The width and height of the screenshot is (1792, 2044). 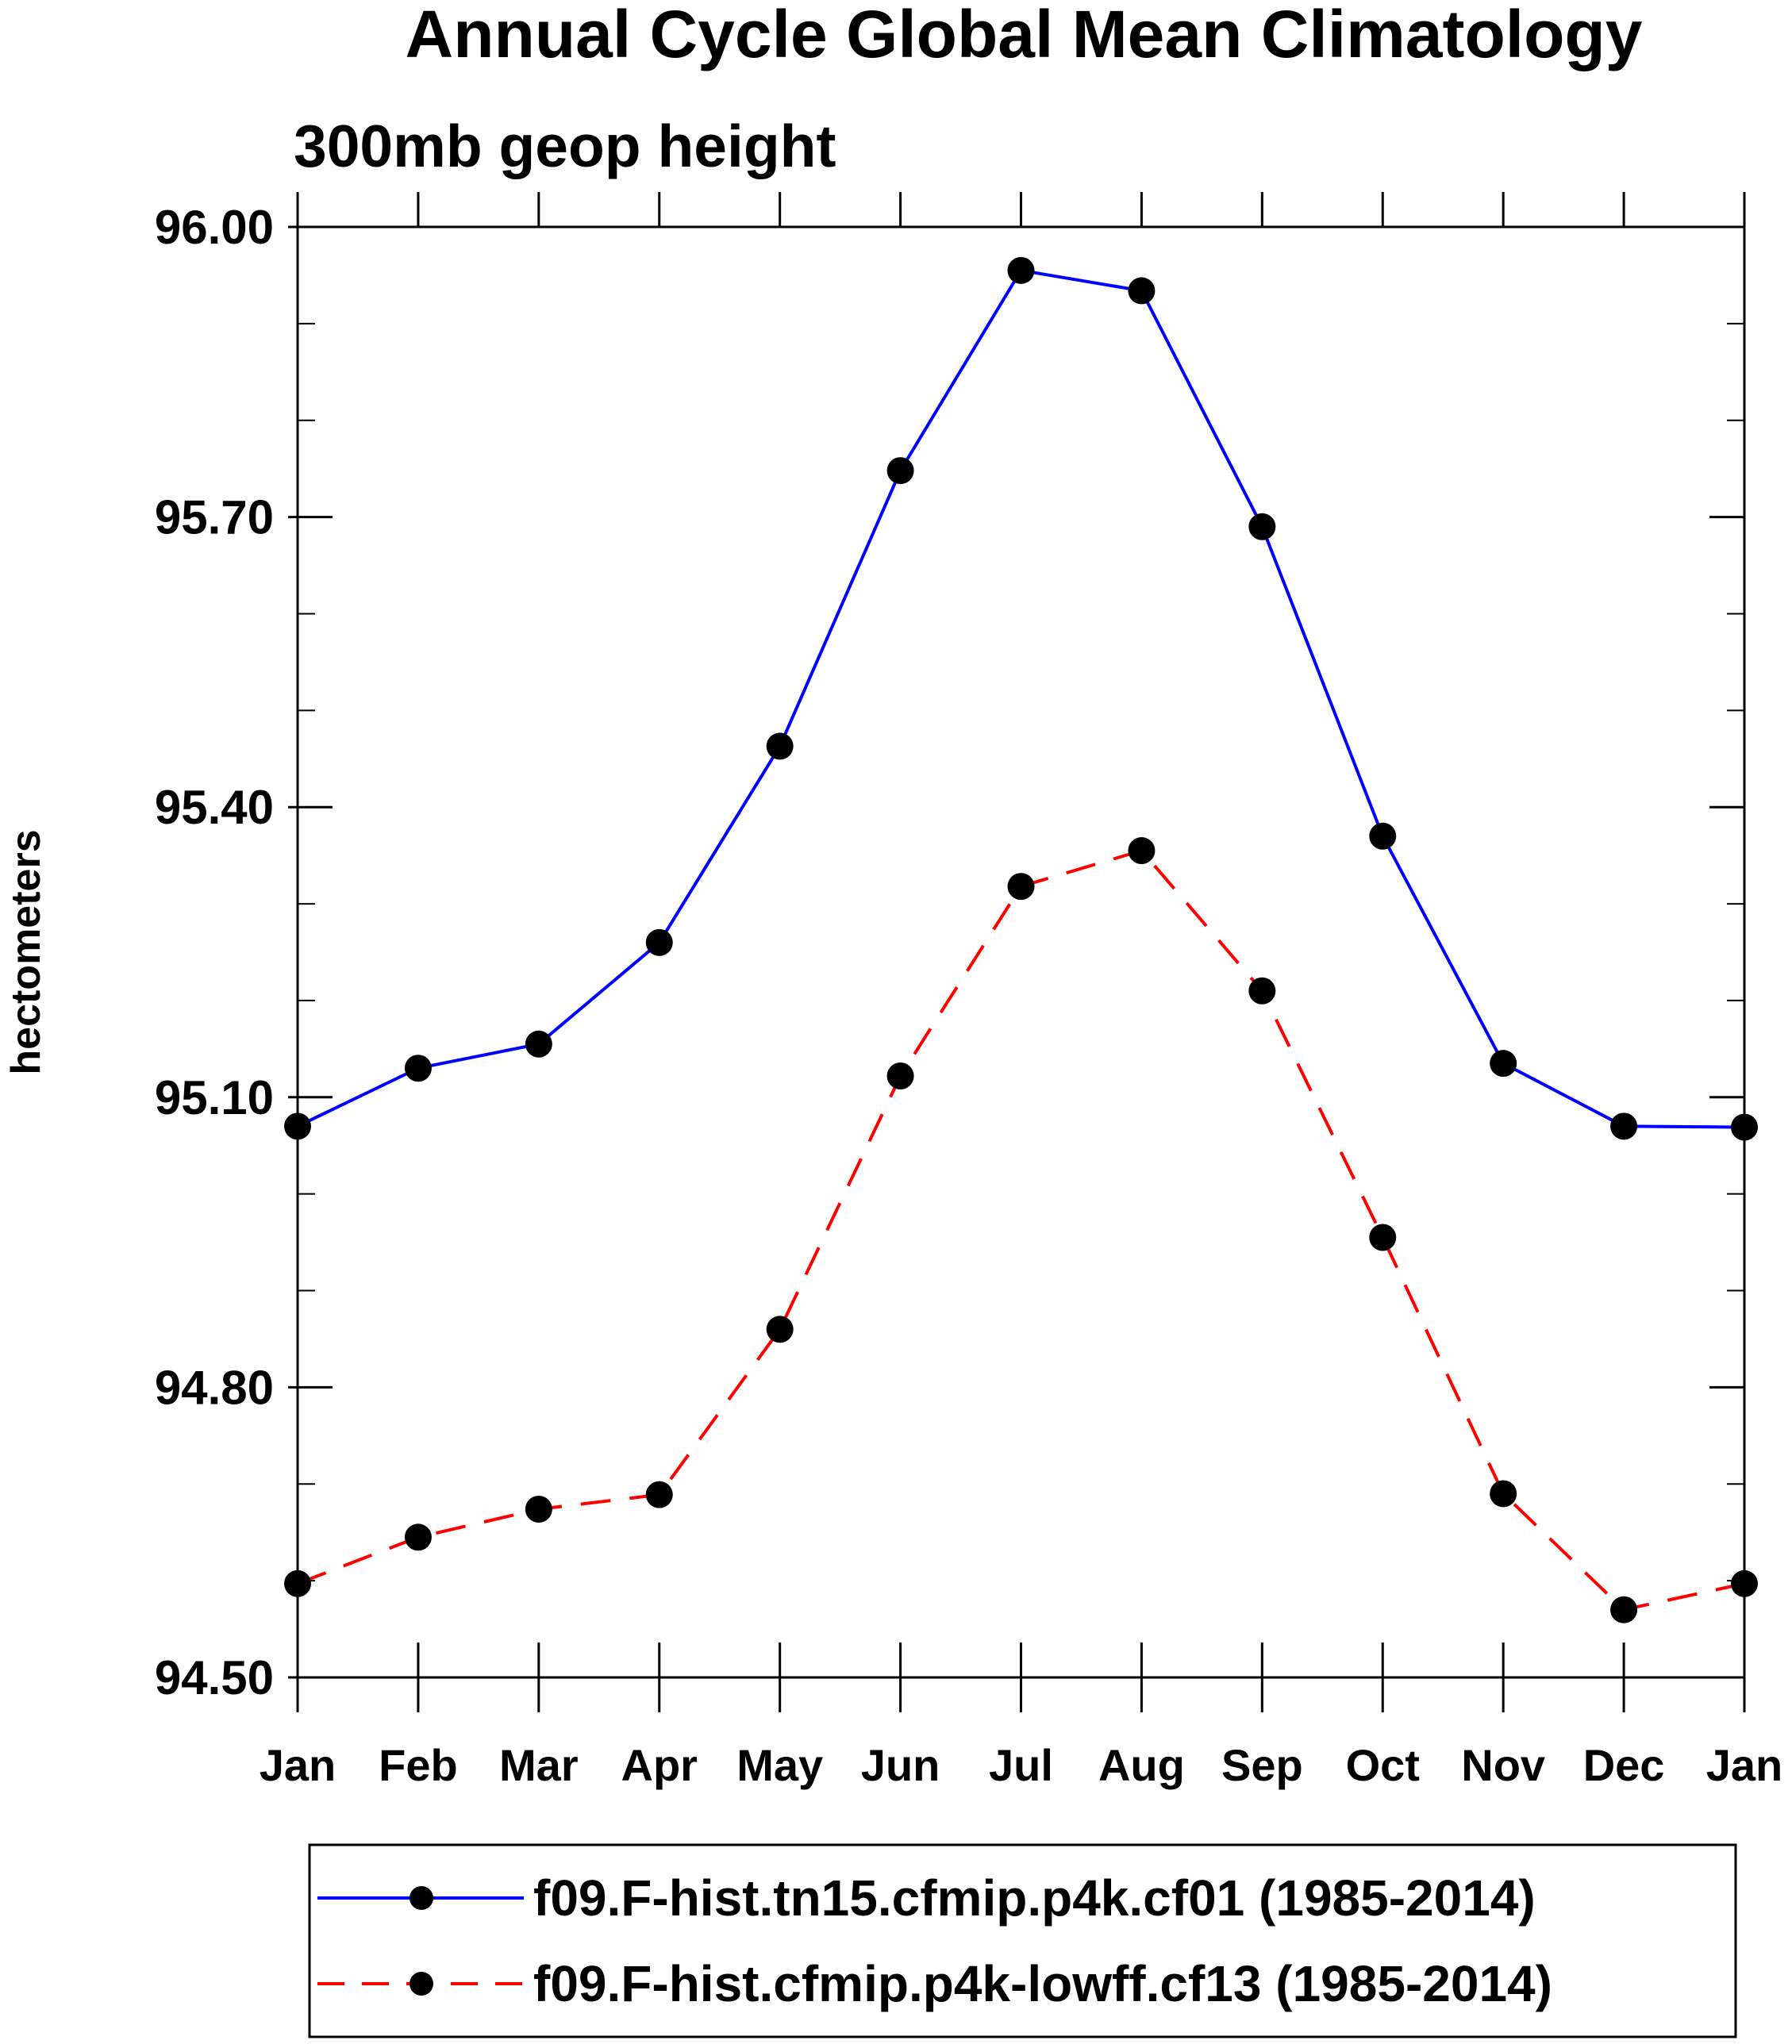 I want to click on x-tick-labels: Jan Feb Mar Apr May Jun Jul Aug Sep Oct Nov Dec Jan, so click(x=1021, y=1765).